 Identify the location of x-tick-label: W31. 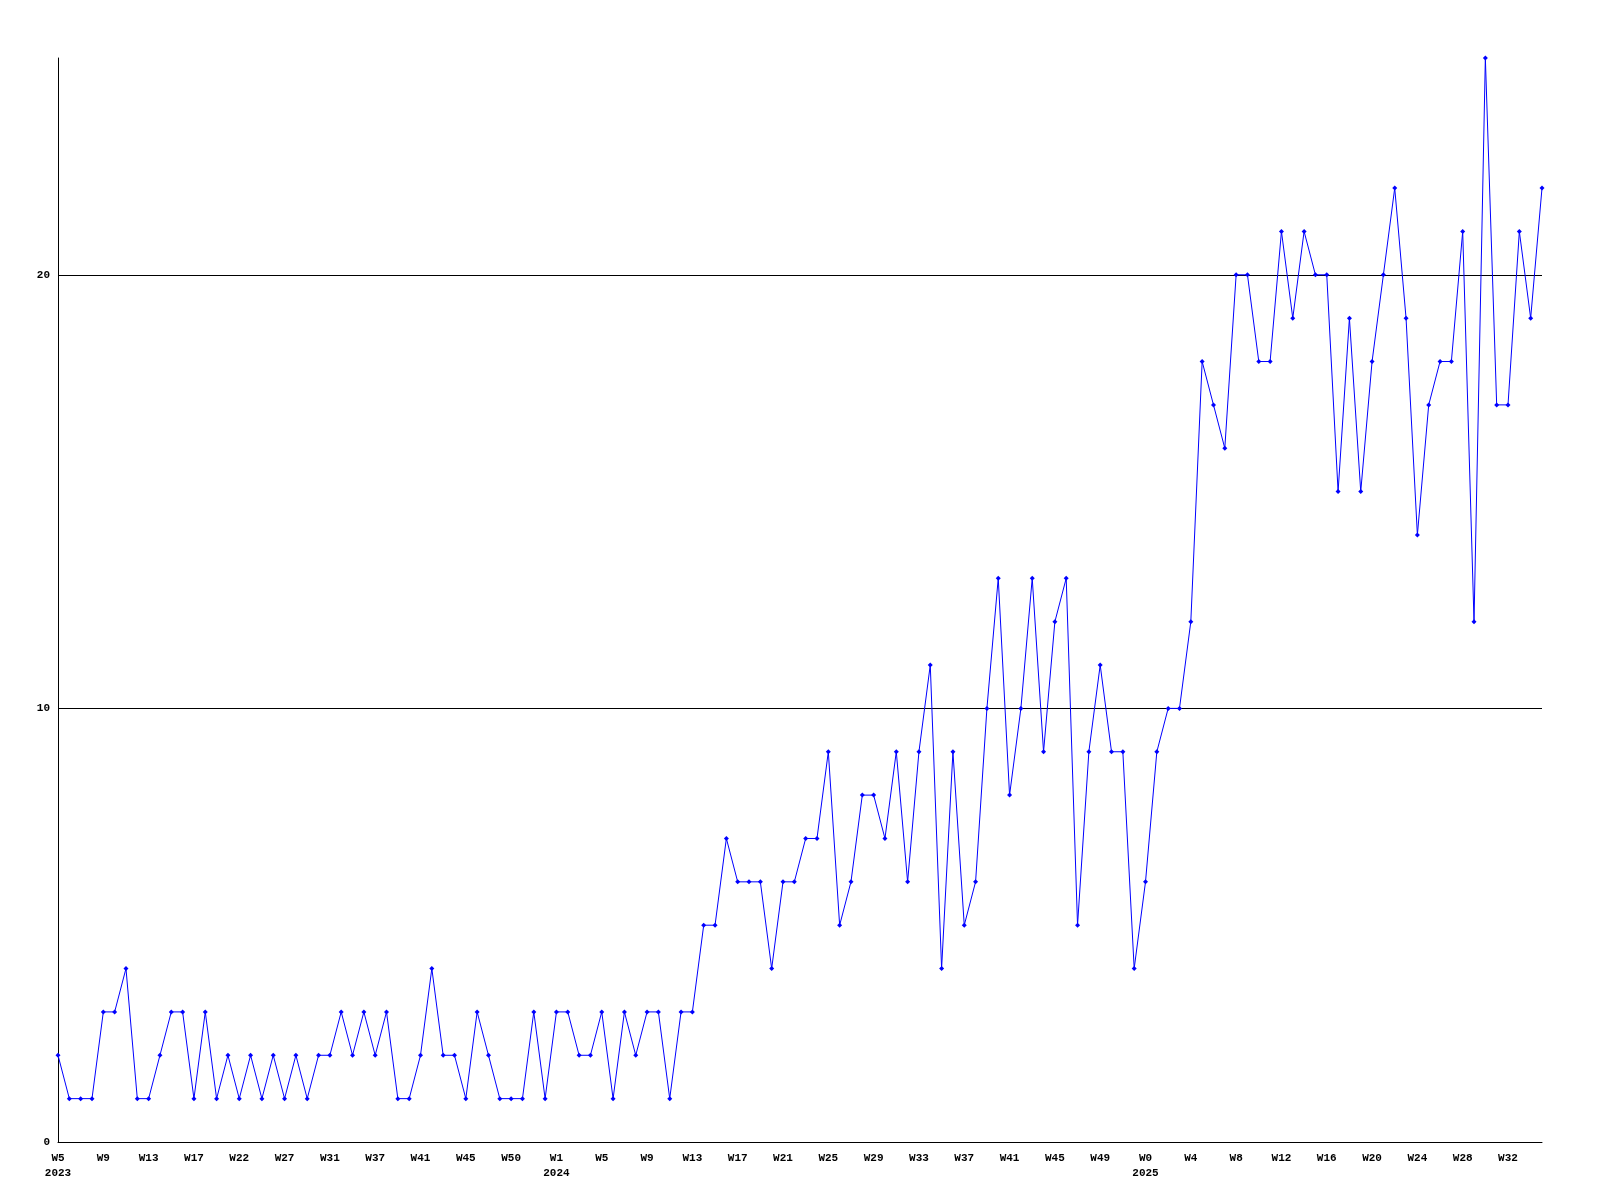
(330, 1157).